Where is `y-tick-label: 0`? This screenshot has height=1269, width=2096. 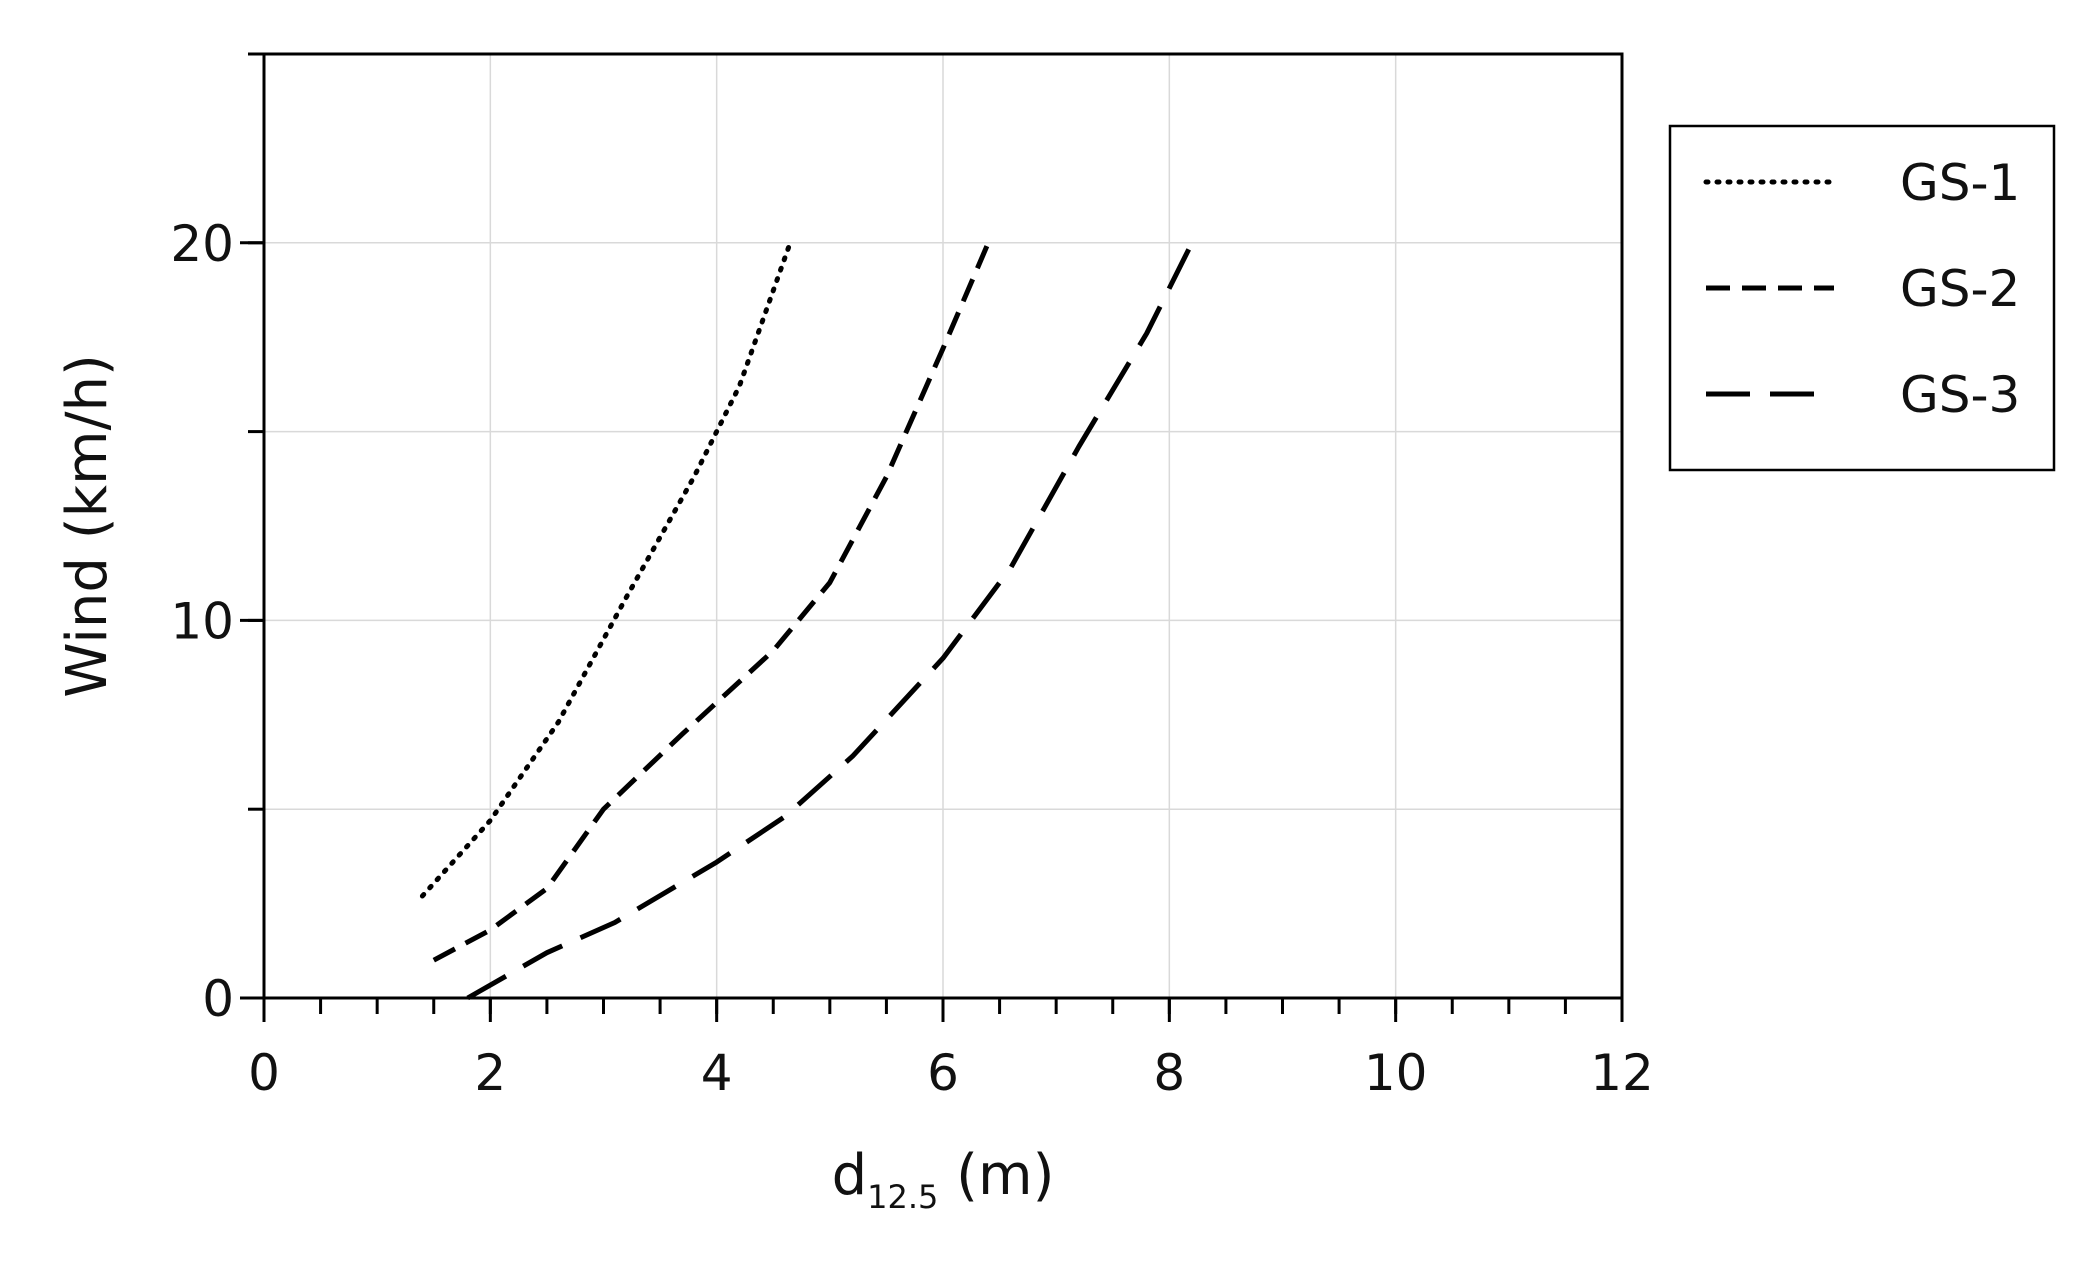
y-tick-label: 0 is located at coordinates (218, 999).